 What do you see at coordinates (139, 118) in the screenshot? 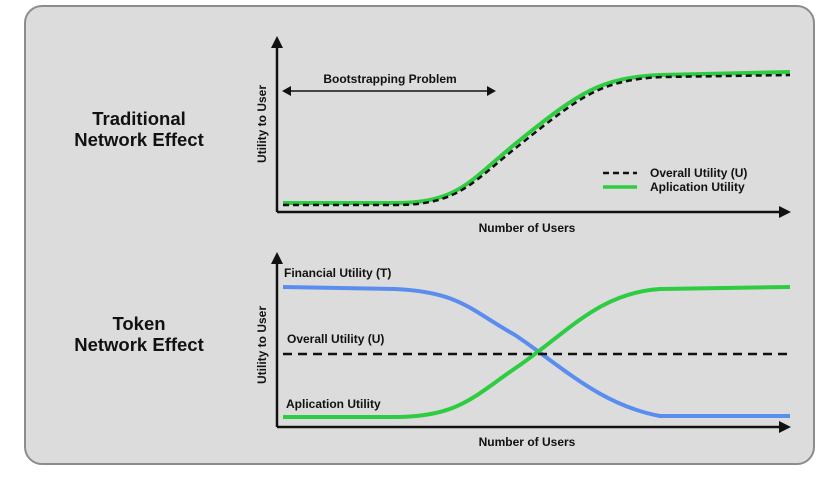
I see `title-line-1: Traditional` at bounding box center [139, 118].